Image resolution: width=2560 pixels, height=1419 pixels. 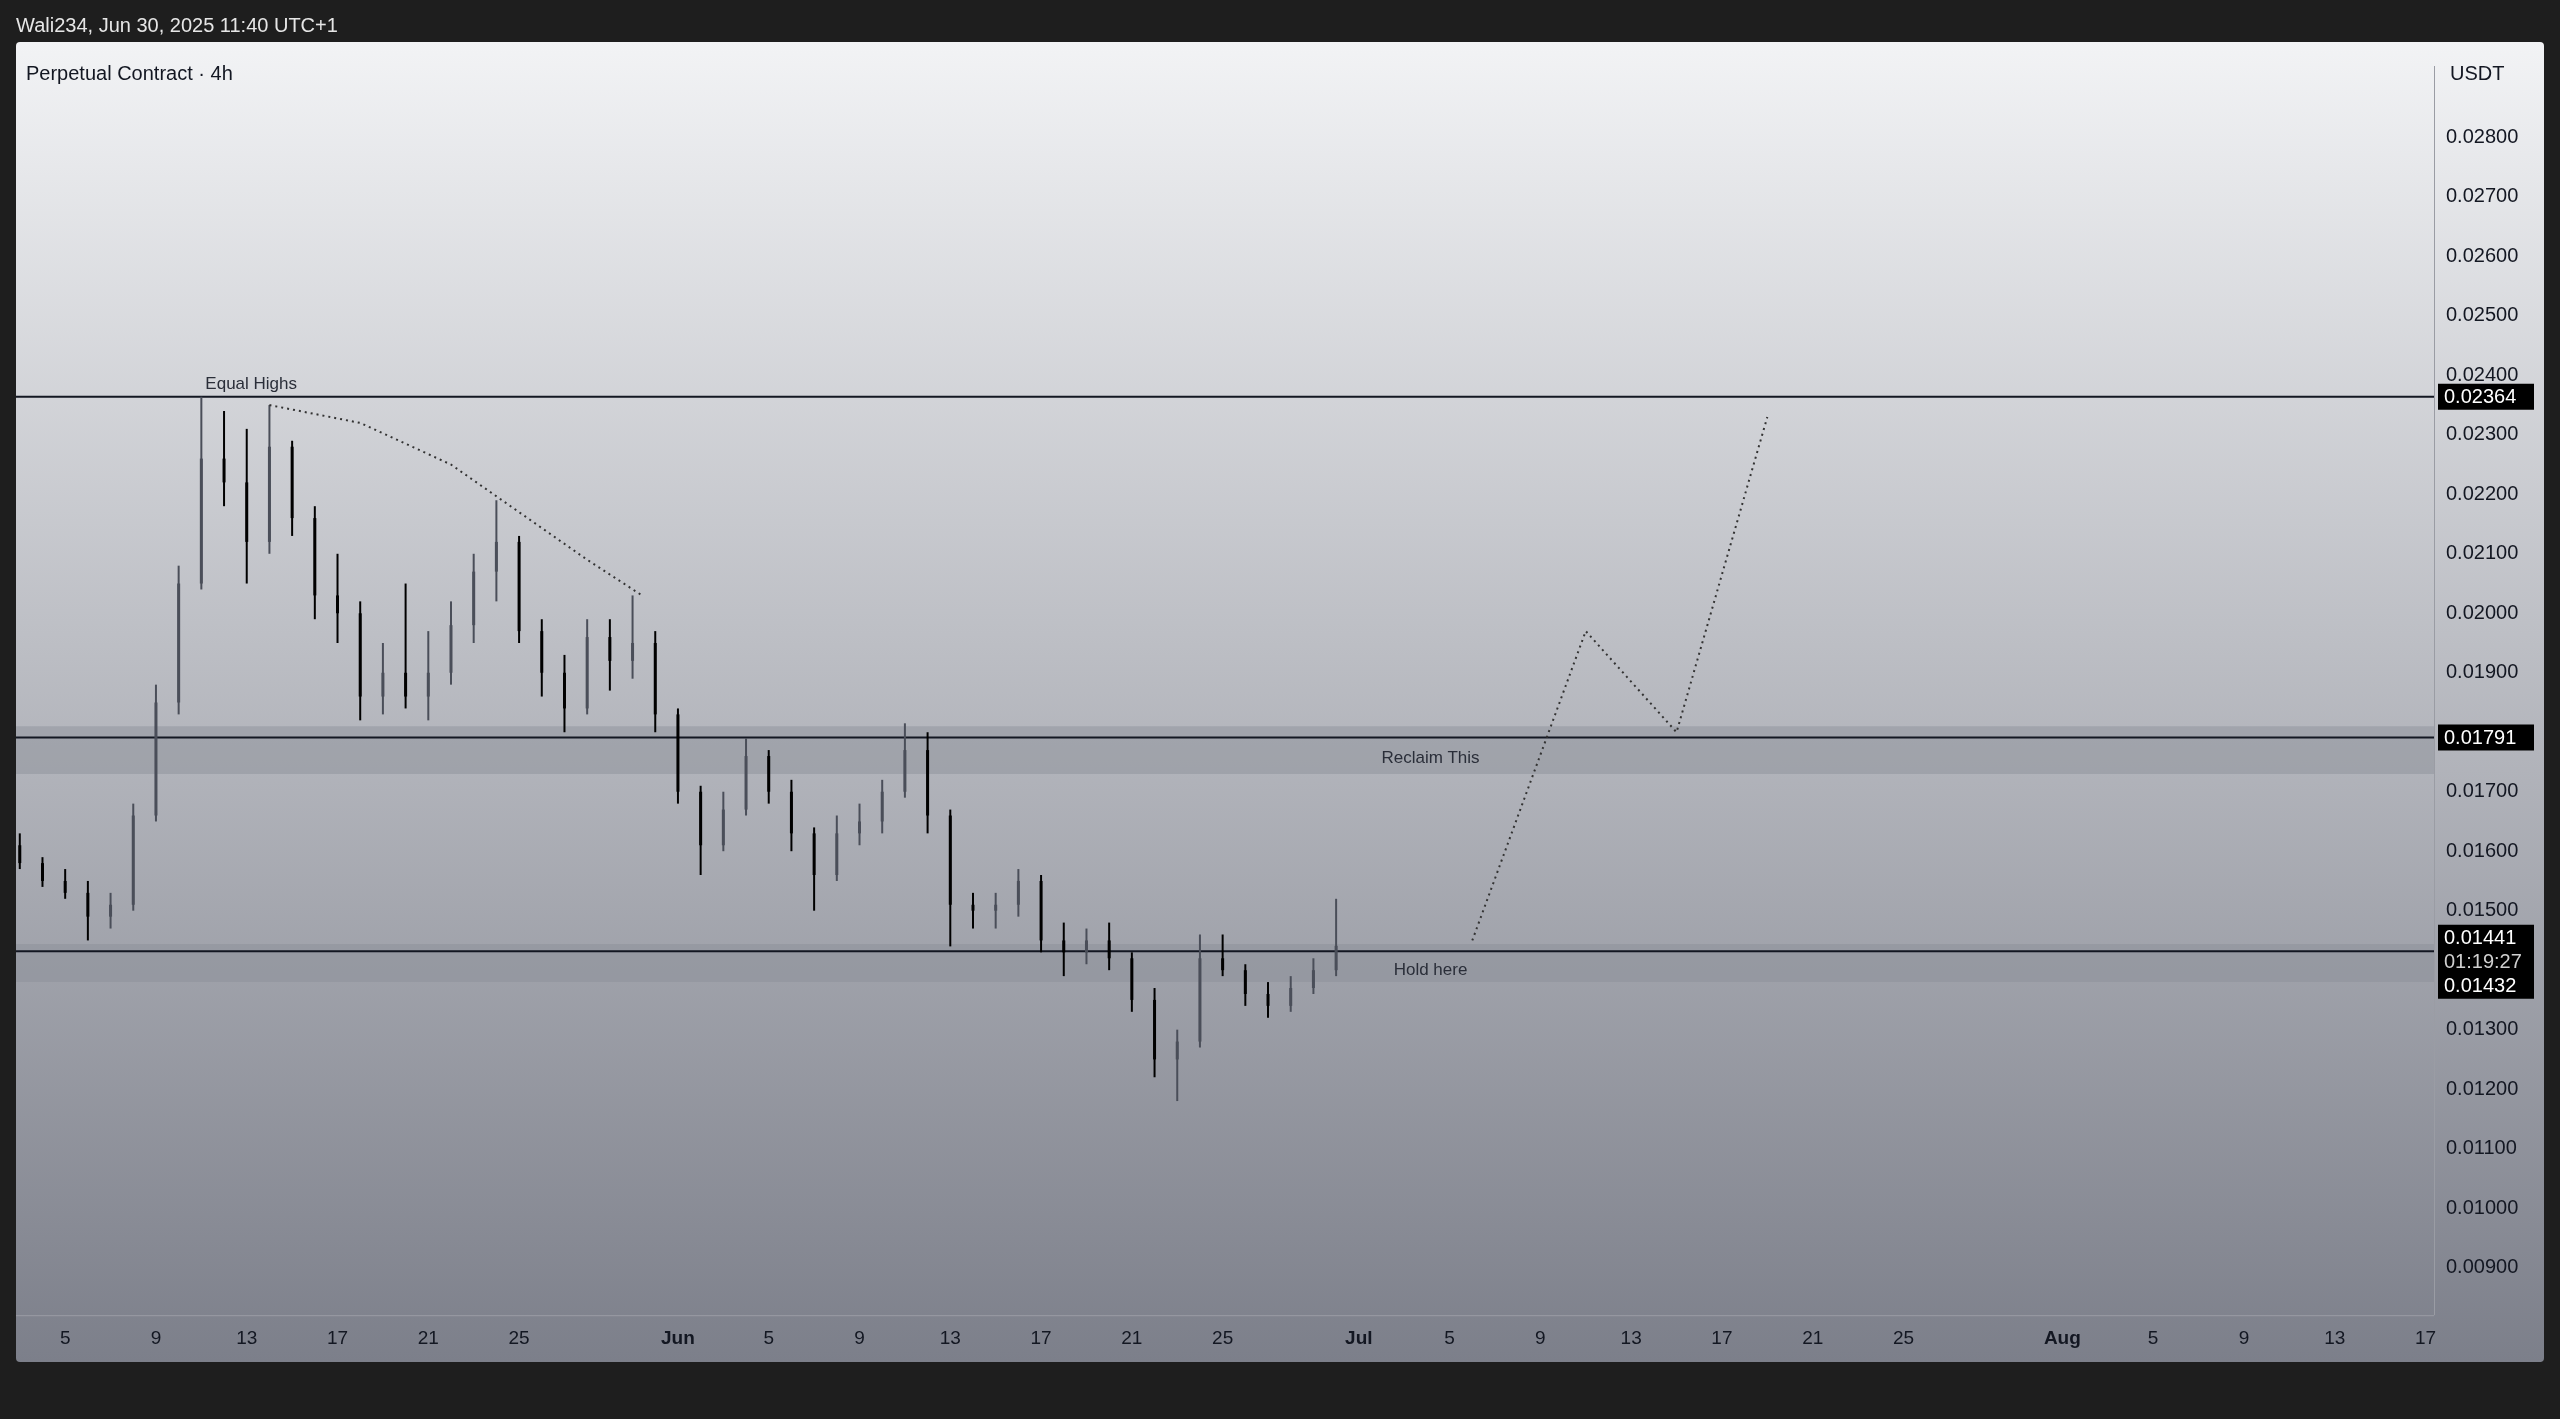 What do you see at coordinates (2480, 985) in the screenshot?
I see `ref-line-label: 0.01432` at bounding box center [2480, 985].